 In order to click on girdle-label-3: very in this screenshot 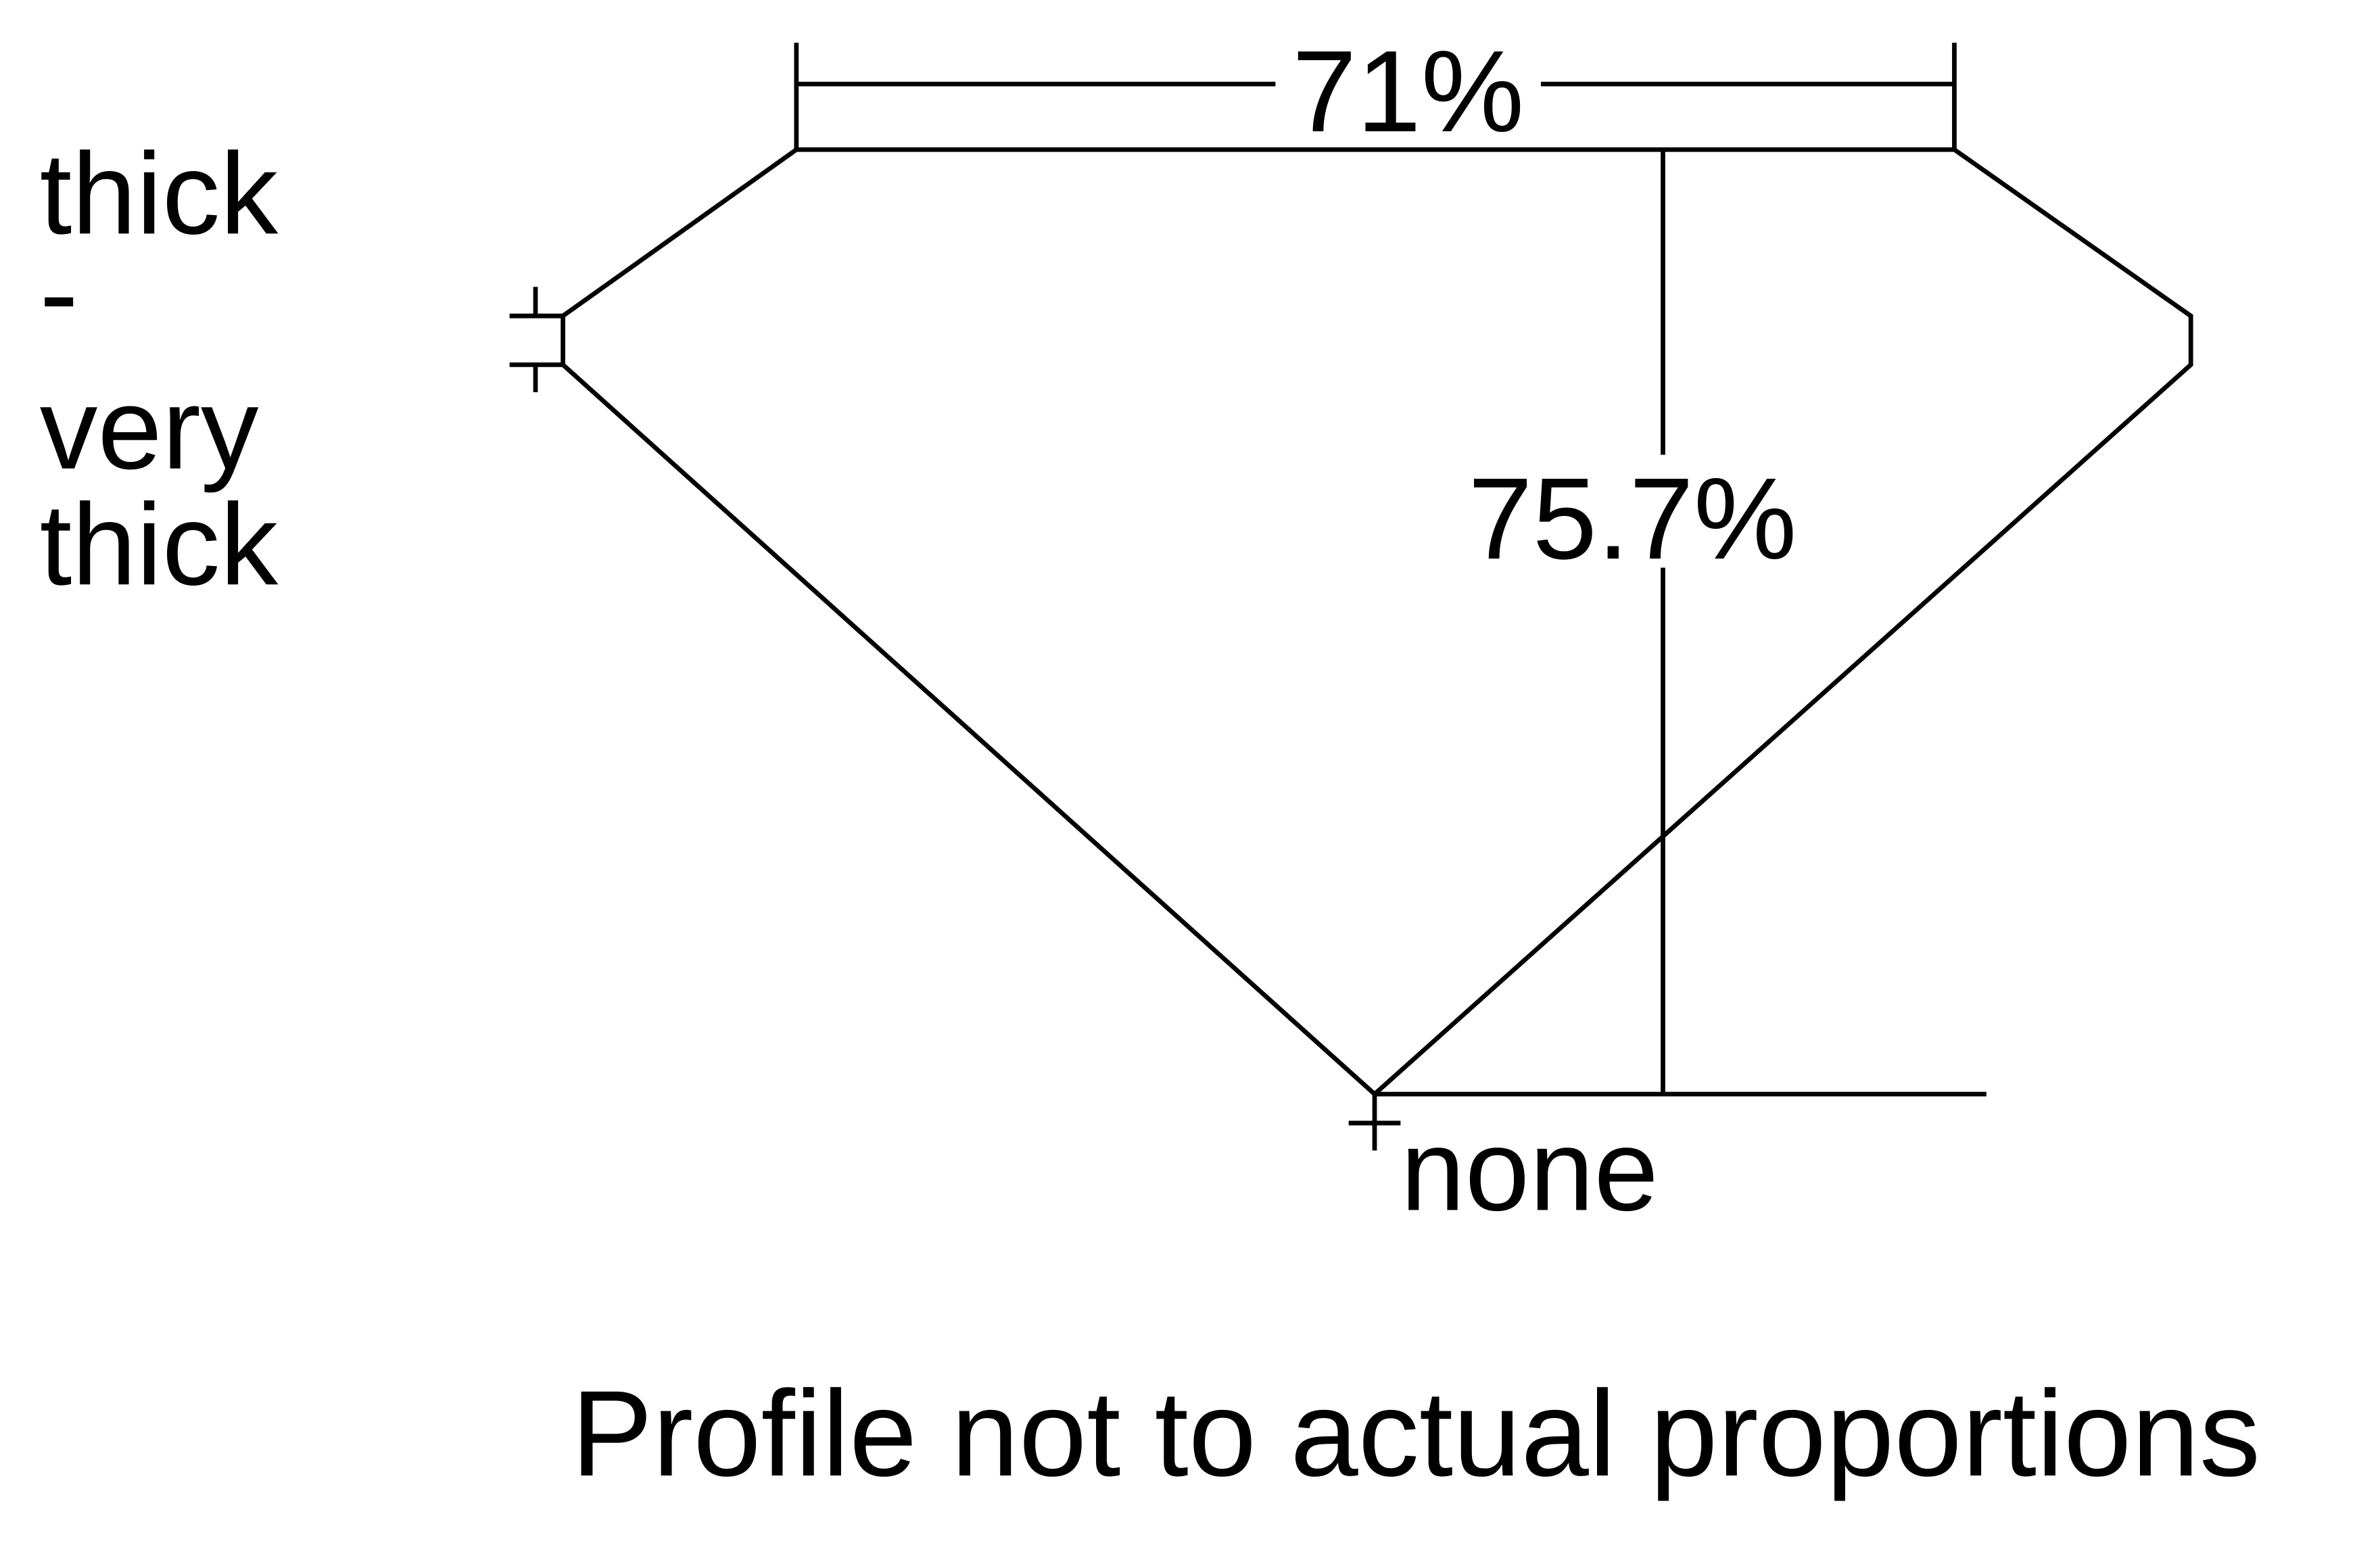, I will do `click(149, 429)`.